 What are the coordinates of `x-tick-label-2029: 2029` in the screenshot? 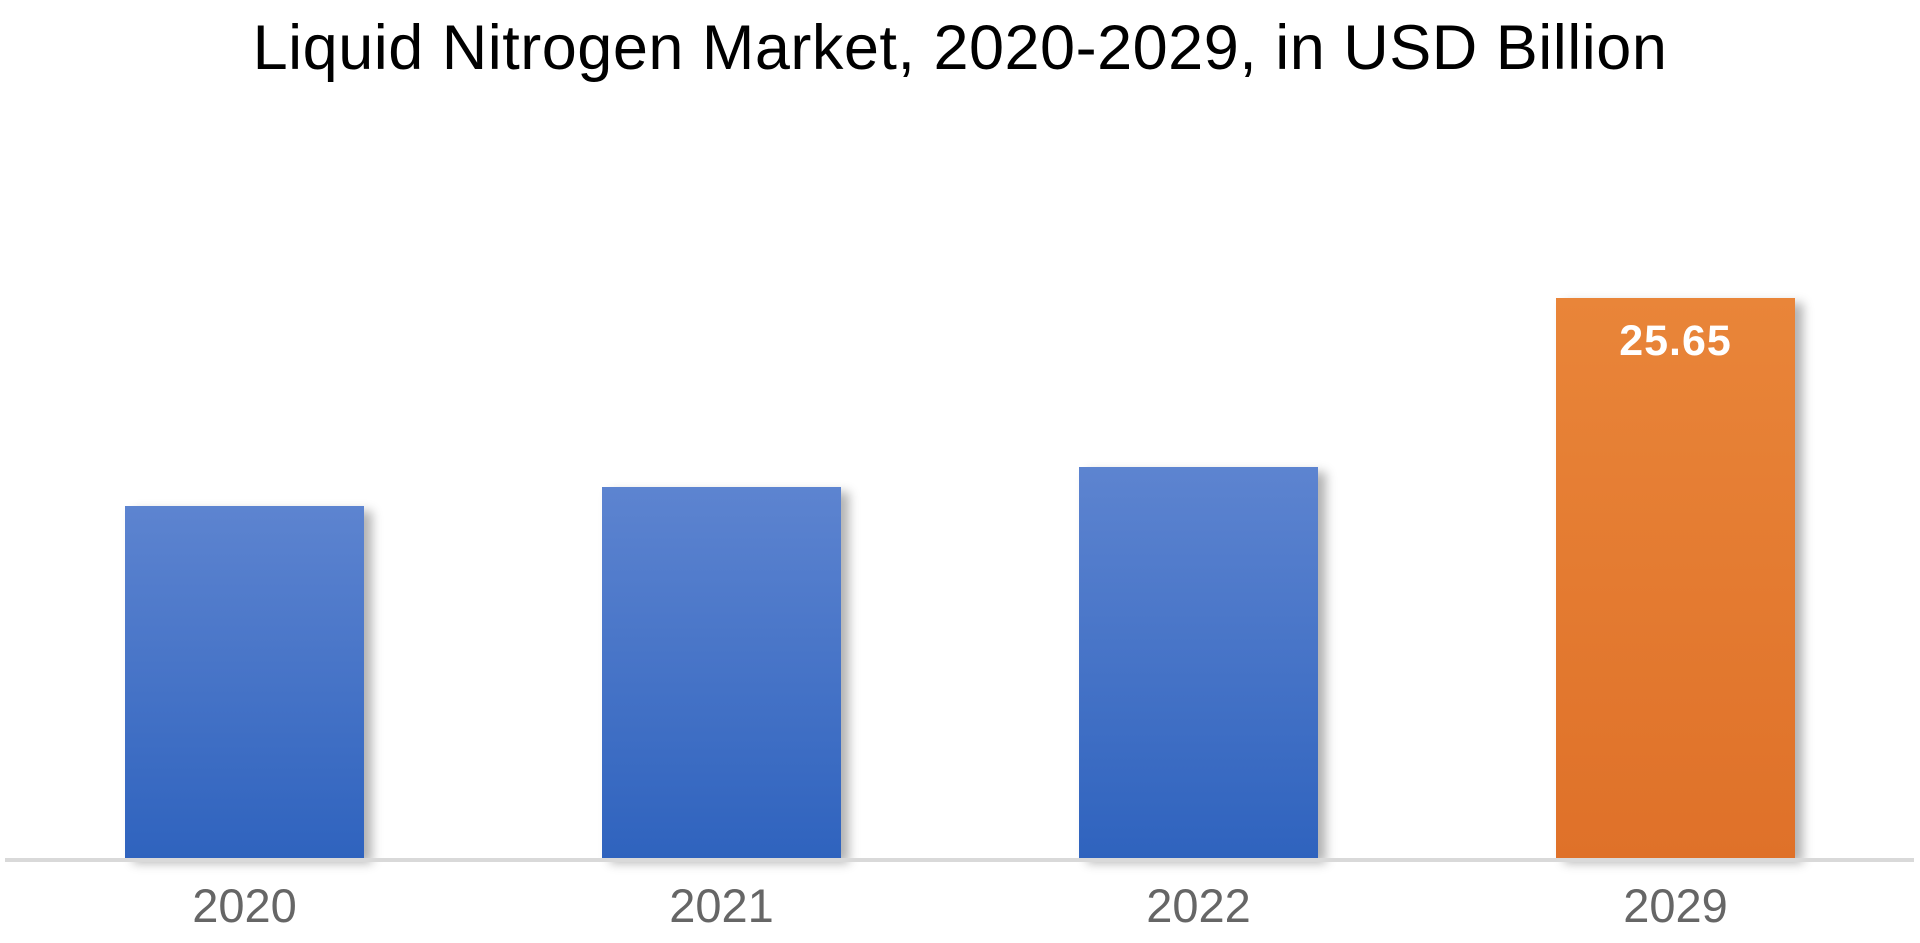 It's located at (1675, 905).